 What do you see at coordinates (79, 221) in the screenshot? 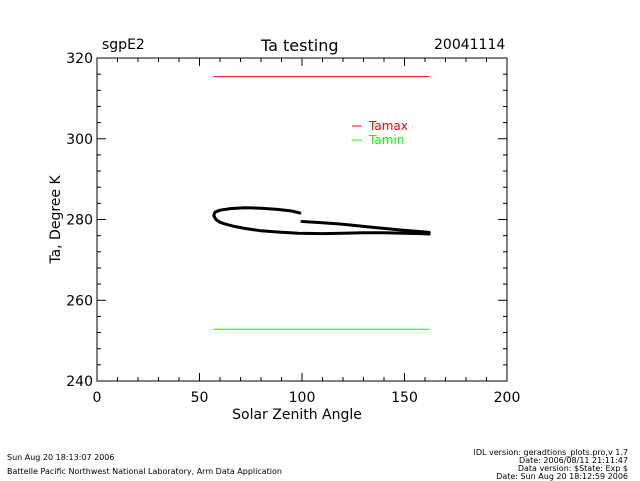
I see `y-tick-label: 280` at bounding box center [79, 221].